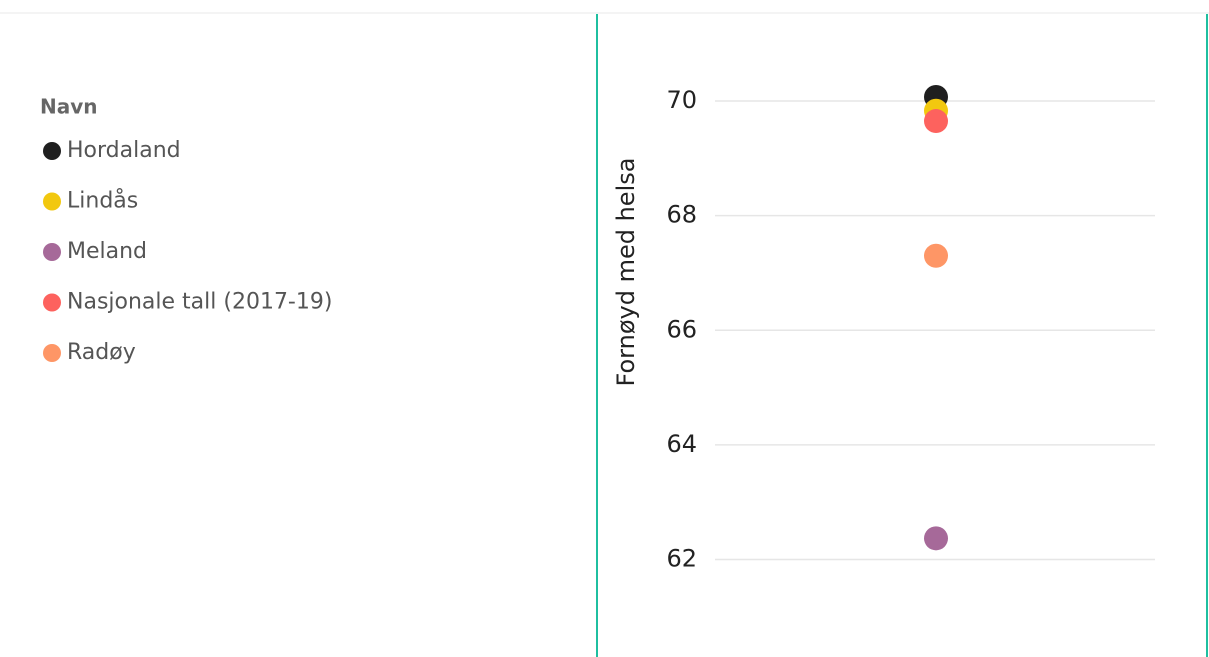 This screenshot has width=1209, height=657. What do you see at coordinates (681, 559) in the screenshot?
I see `y-tick-label: 62` at bounding box center [681, 559].